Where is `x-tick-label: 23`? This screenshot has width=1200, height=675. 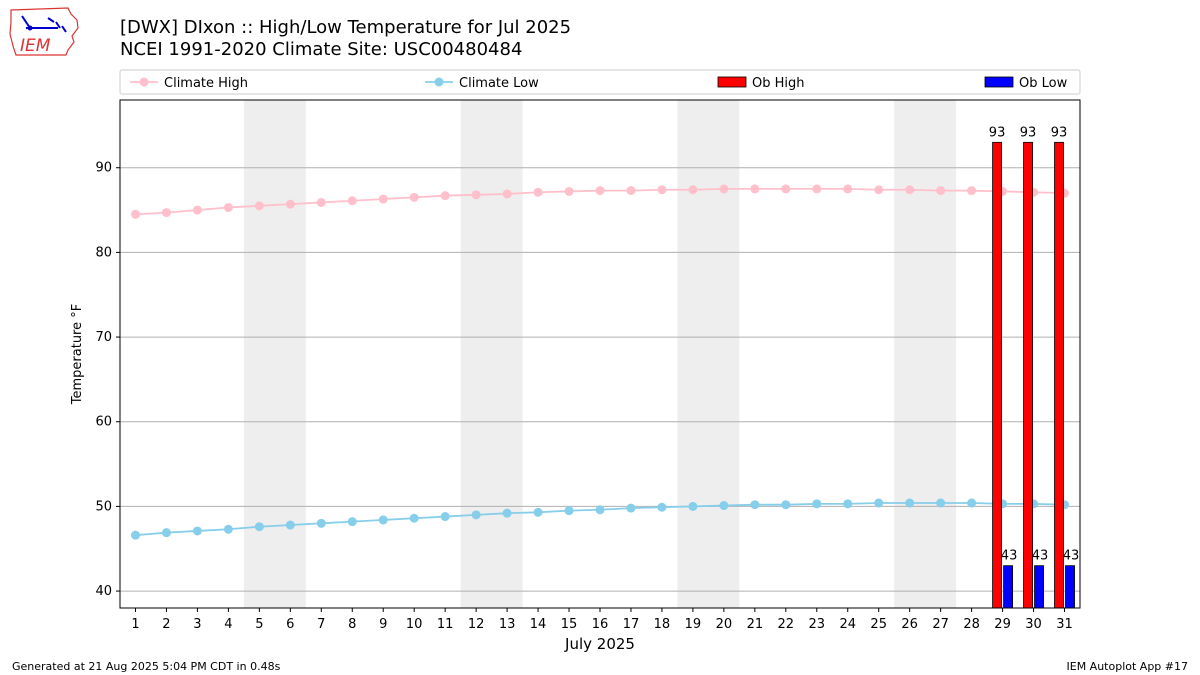 x-tick-label: 23 is located at coordinates (817, 624).